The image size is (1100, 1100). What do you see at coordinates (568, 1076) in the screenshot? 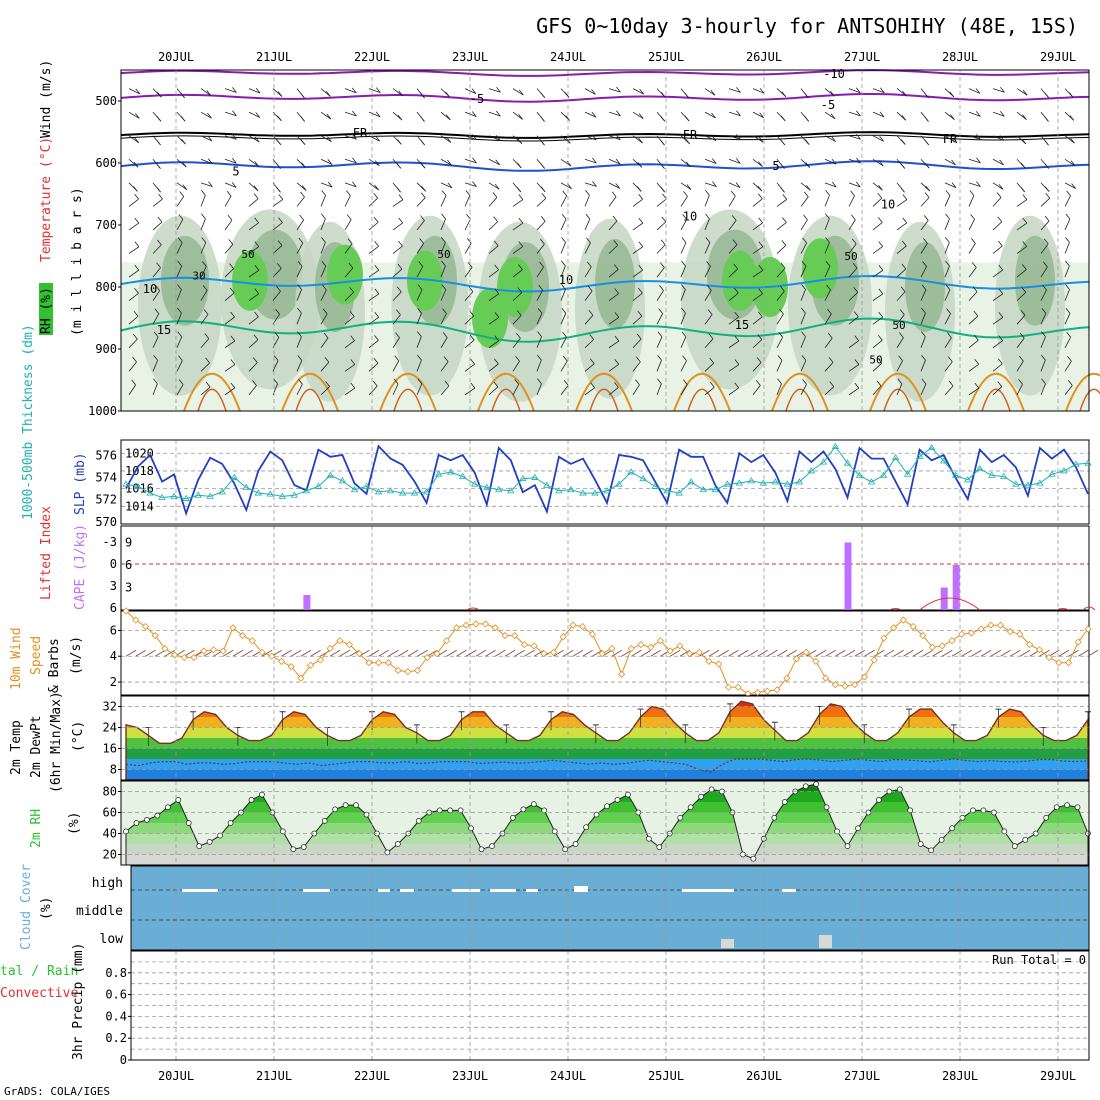
I see `date-label: 24JUL` at bounding box center [568, 1076].